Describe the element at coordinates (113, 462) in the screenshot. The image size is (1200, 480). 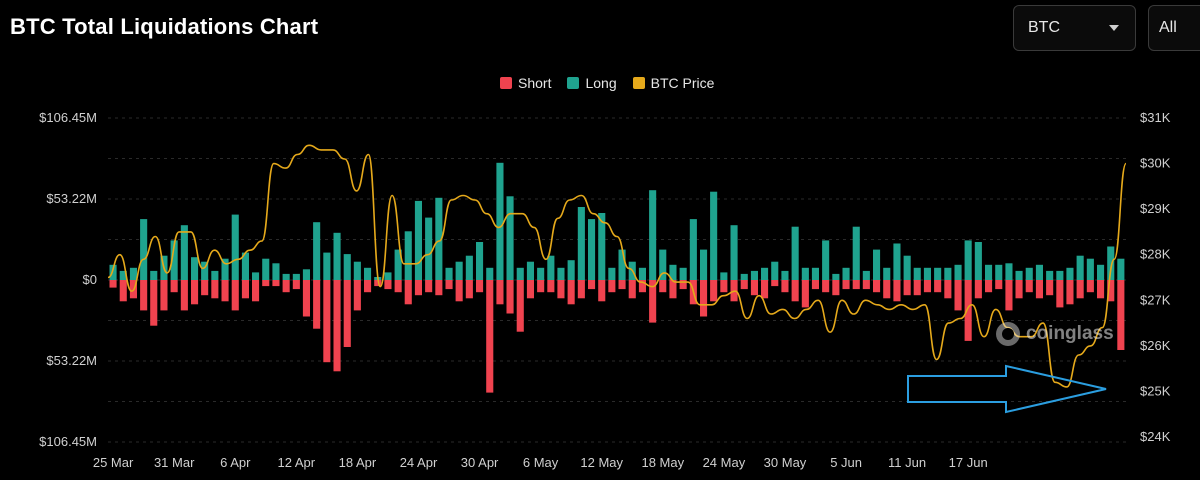
I see `x-tick-label: 25 Mar` at that location.